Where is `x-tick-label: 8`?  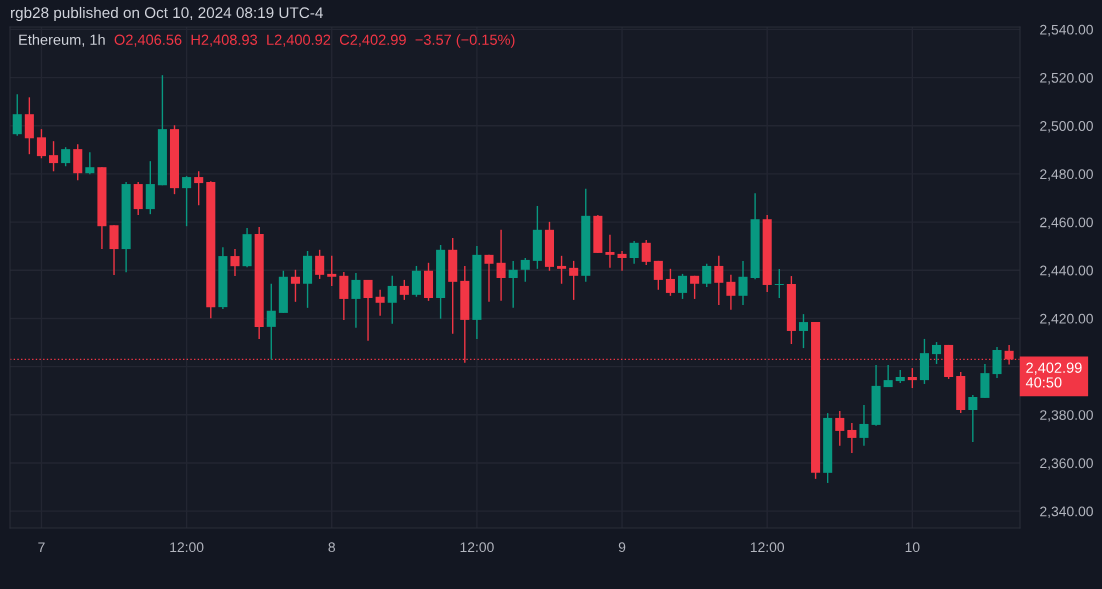
x-tick-label: 8 is located at coordinates (332, 547).